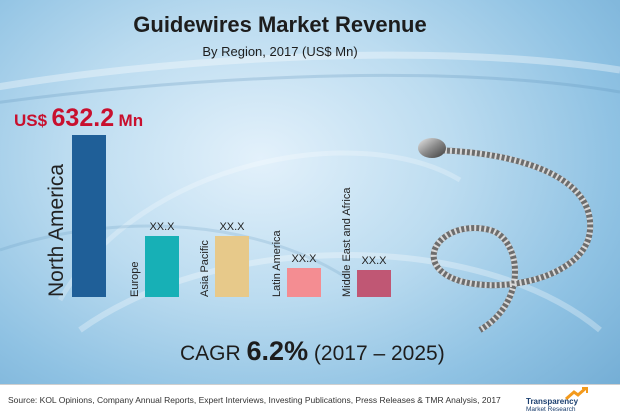 This screenshot has height=417, width=620. What do you see at coordinates (232, 266) in the screenshot?
I see `bar-asia-pacific` at bounding box center [232, 266].